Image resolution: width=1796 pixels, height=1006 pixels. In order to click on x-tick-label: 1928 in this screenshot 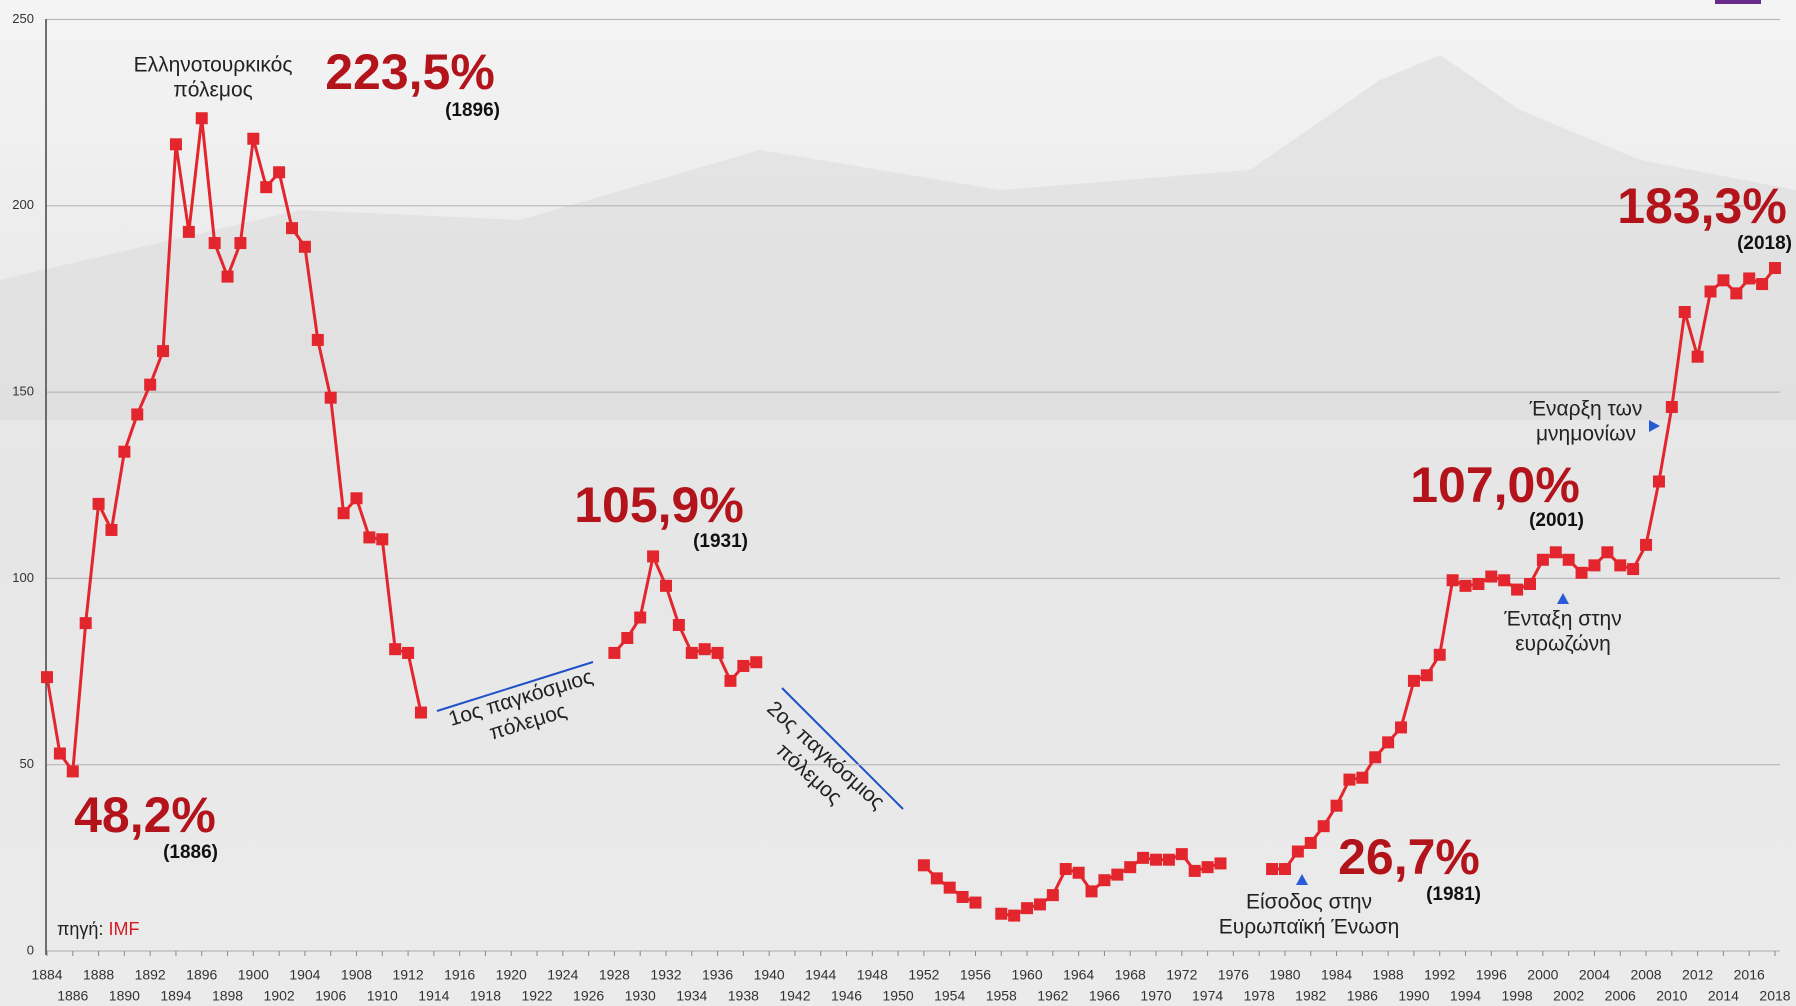, I will do `click(614, 975)`.